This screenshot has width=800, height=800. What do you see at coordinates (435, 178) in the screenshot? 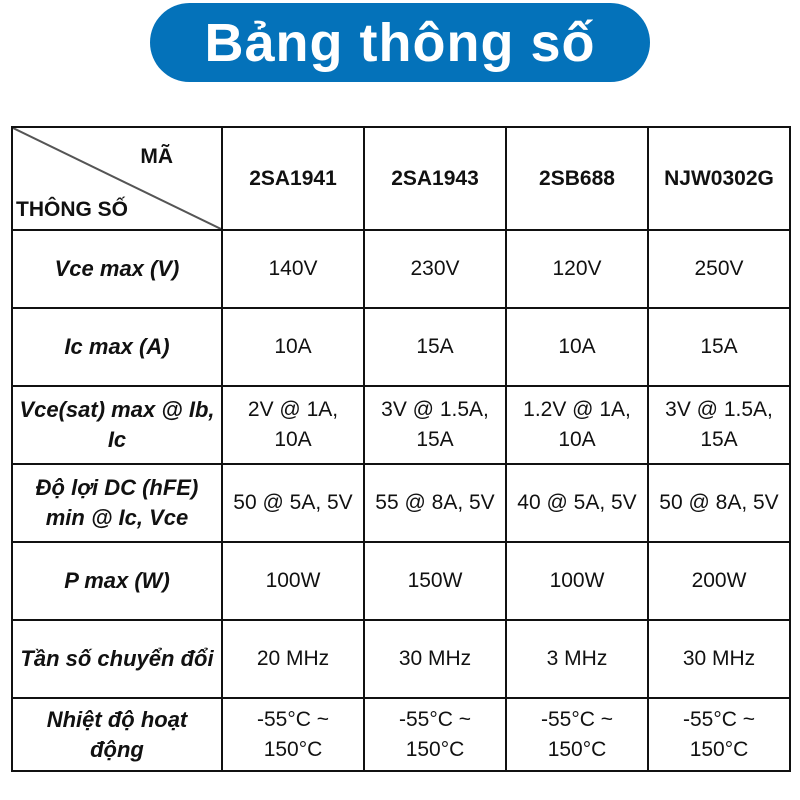
I see `column-header: 2SA1943` at bounding box center [435, 178].